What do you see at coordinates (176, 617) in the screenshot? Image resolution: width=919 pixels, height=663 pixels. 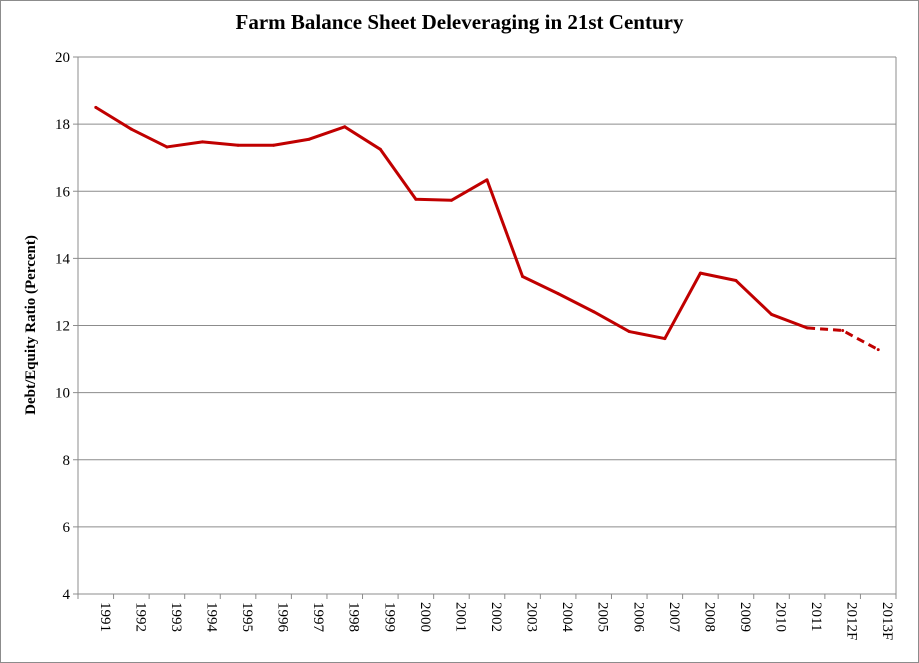 I see `x-tick-label: 1993` at bounding box center [176, 617].